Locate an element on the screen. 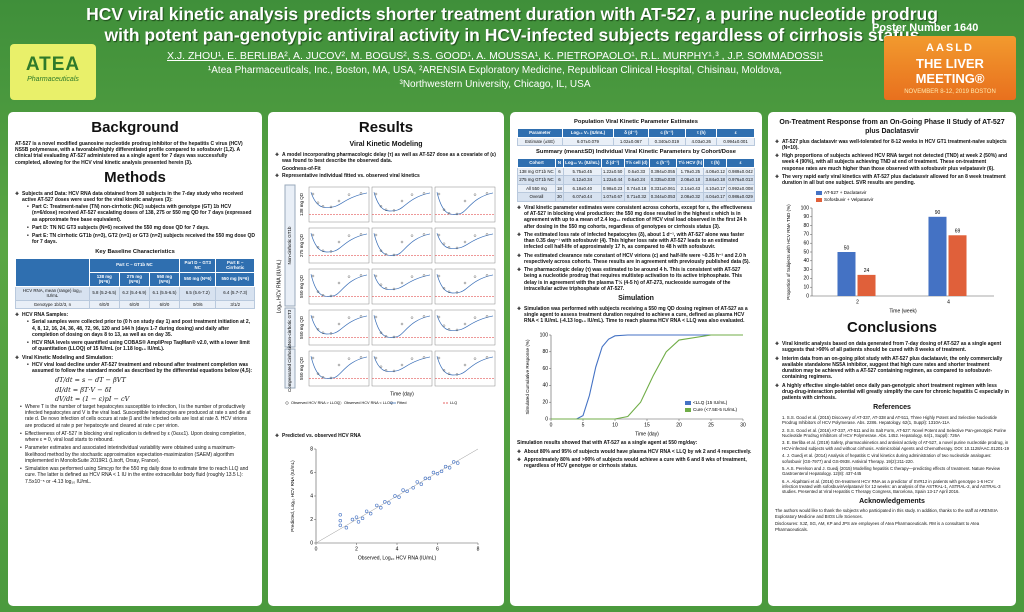 The image size is (1024, 612). subheading: Simulation is located at coordinates (636, 299).